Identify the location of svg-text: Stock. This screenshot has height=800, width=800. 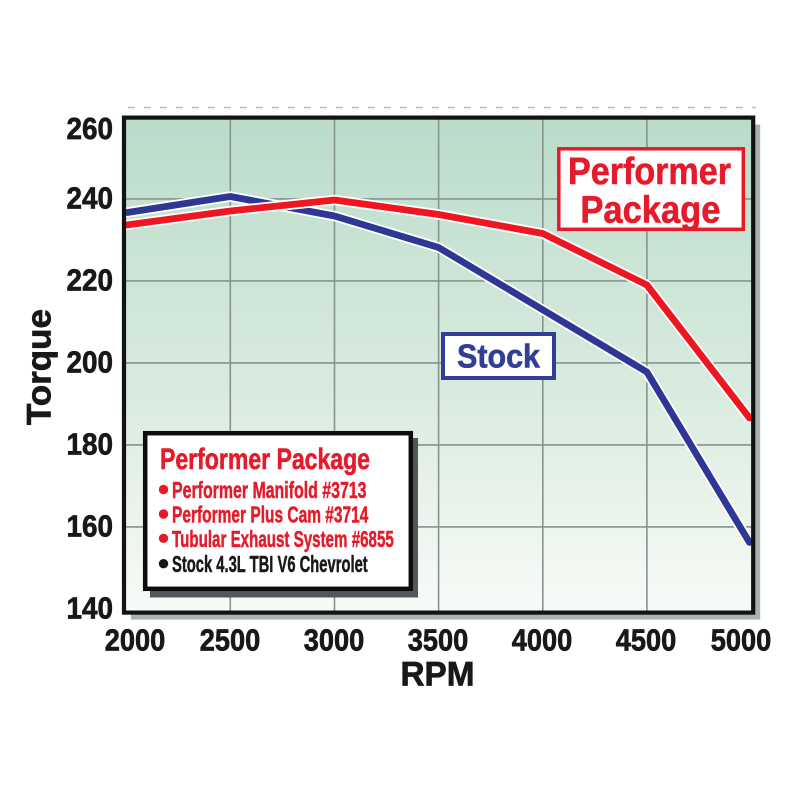
(499, 356).